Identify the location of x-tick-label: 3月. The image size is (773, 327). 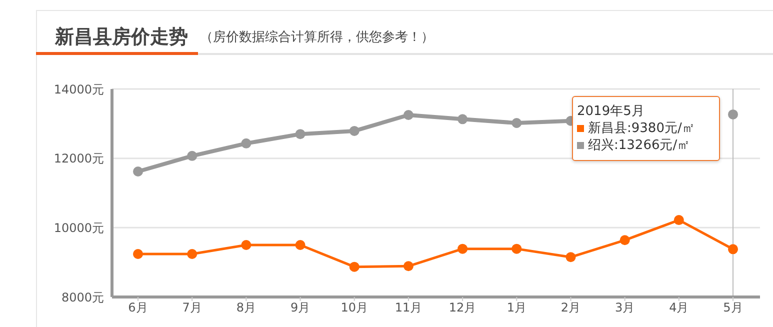
(625, 307).